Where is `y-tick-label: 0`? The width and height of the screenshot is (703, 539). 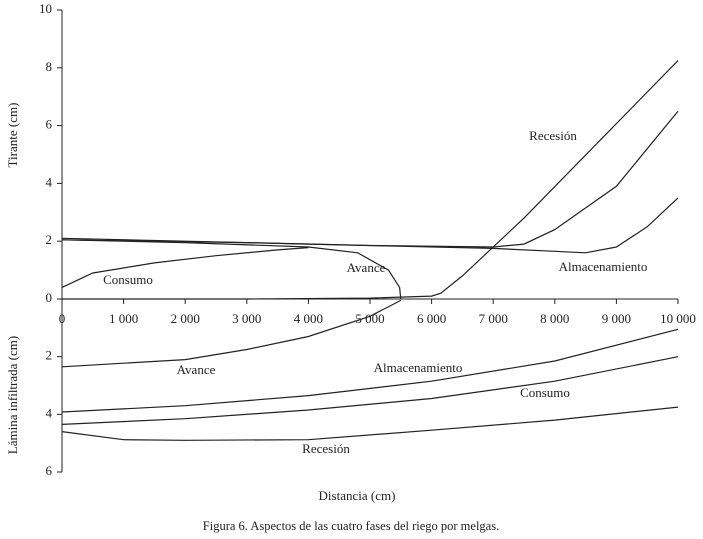 y-tick-label: 0 is located at coordinates (49, 297).